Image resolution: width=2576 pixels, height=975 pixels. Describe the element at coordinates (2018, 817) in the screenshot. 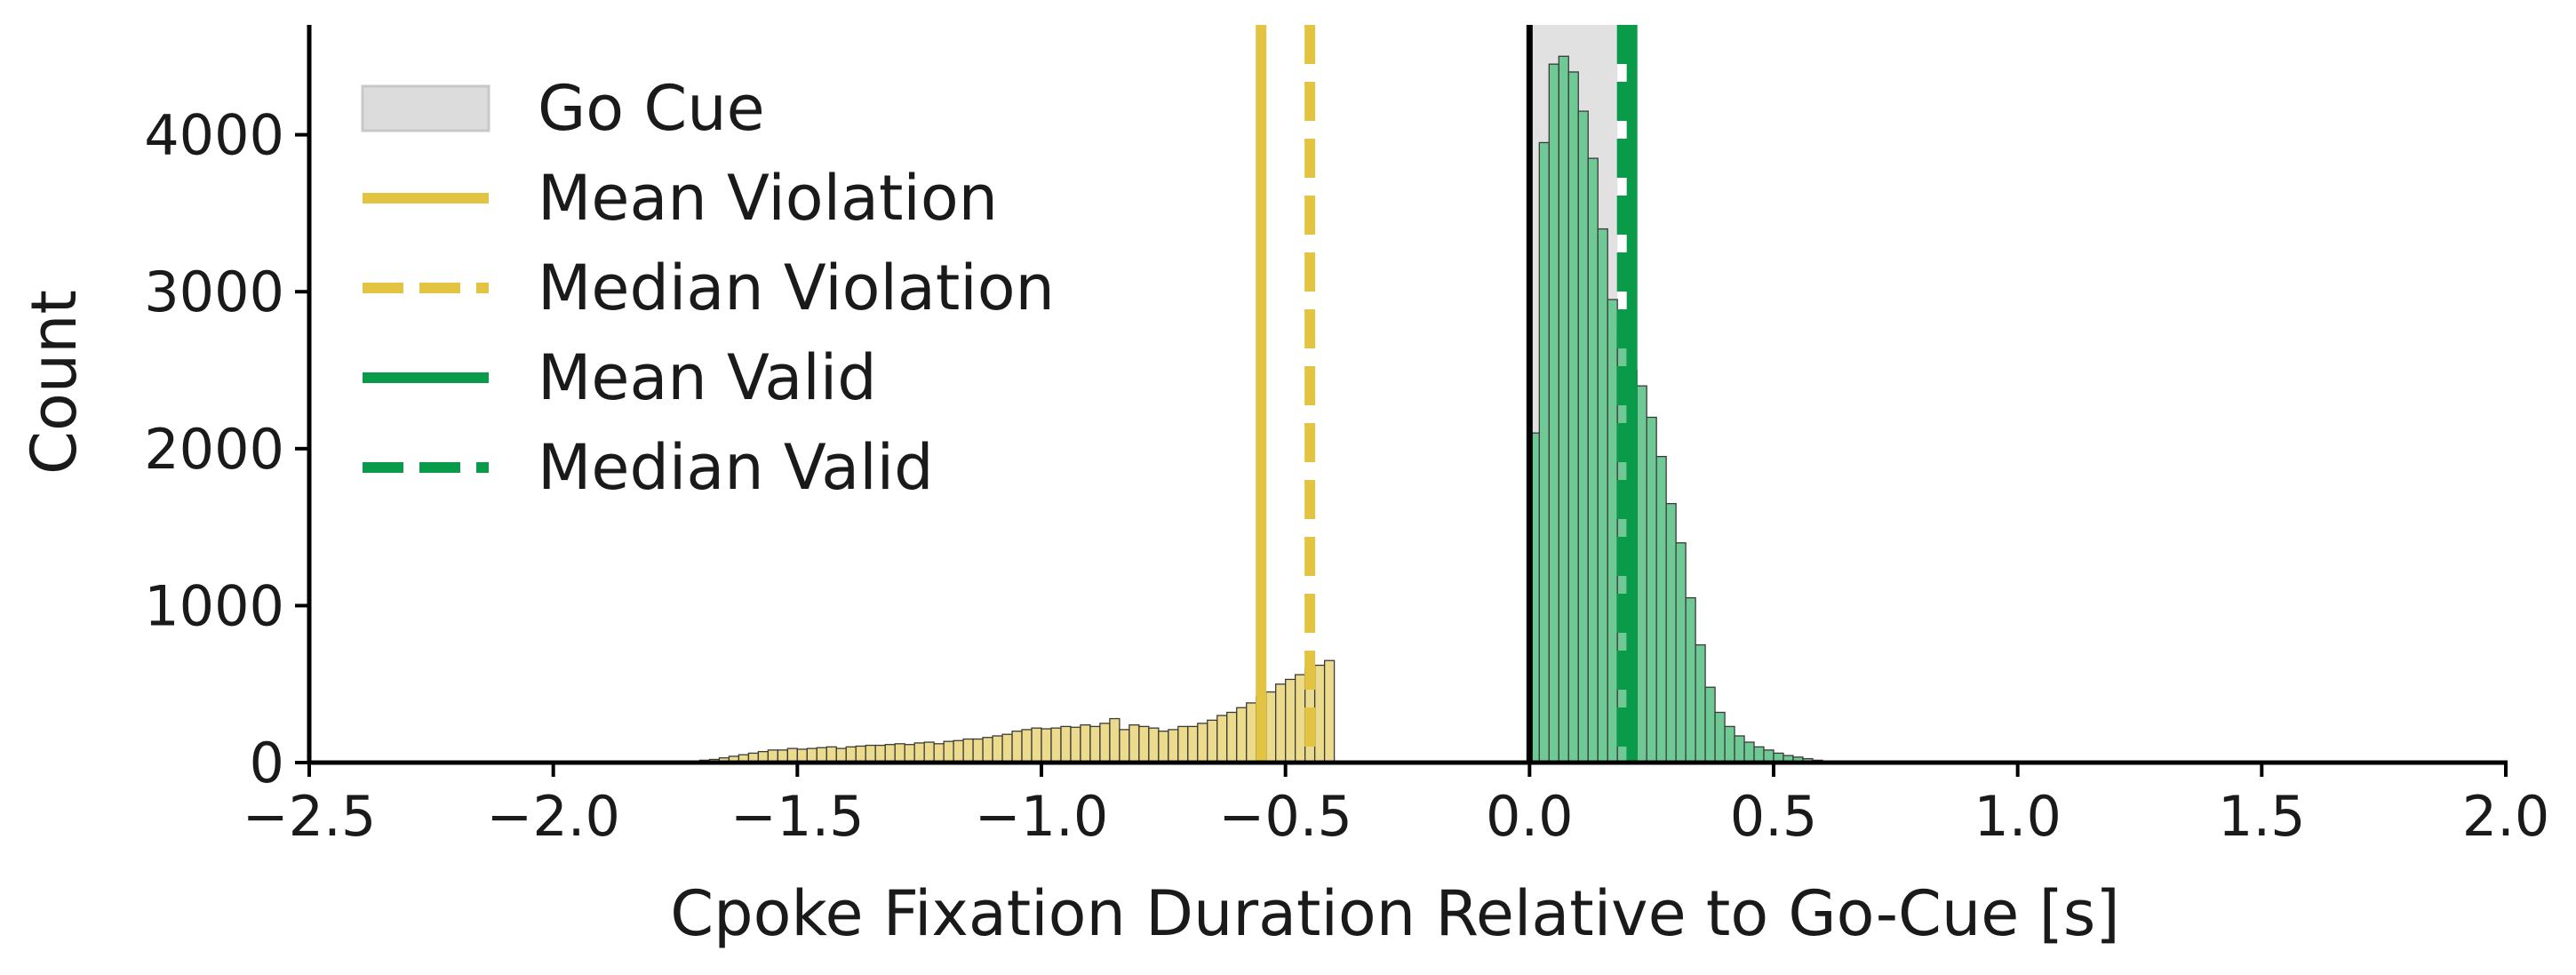

I see `x-tick-label: 1.0` at that location.